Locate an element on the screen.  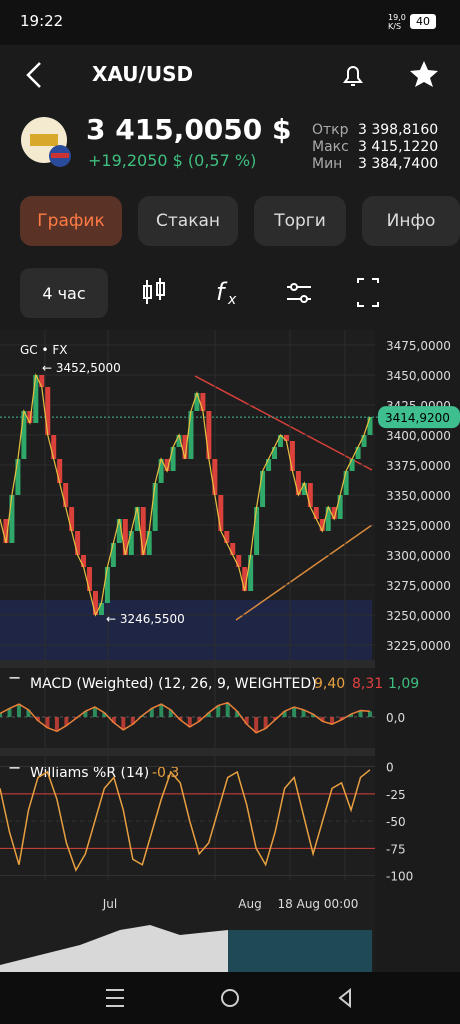
current-label: 3414,9200 is located at coordinates (417, 418).